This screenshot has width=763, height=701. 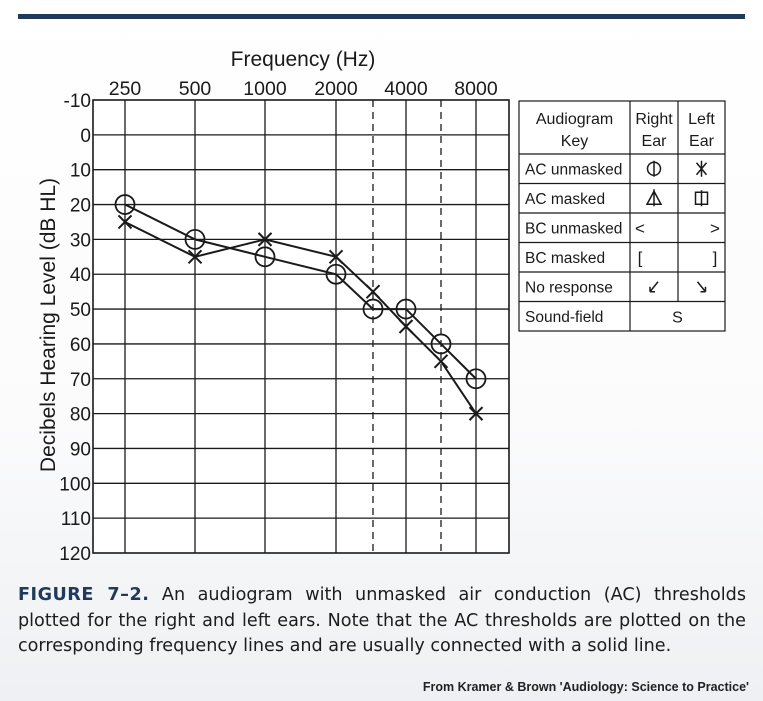 I want to click on x-tick-label: 500, so click(x=195, y=89).